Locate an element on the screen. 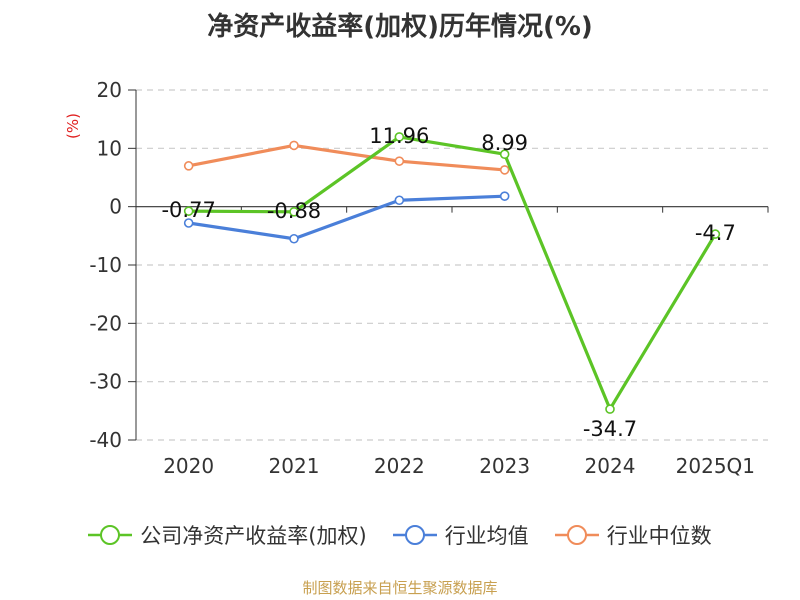 The width and height of the screenshot is (800, 600). chart-title: 净资产收益率(加权)历年情况(%) is located at coordinates (400, 27).